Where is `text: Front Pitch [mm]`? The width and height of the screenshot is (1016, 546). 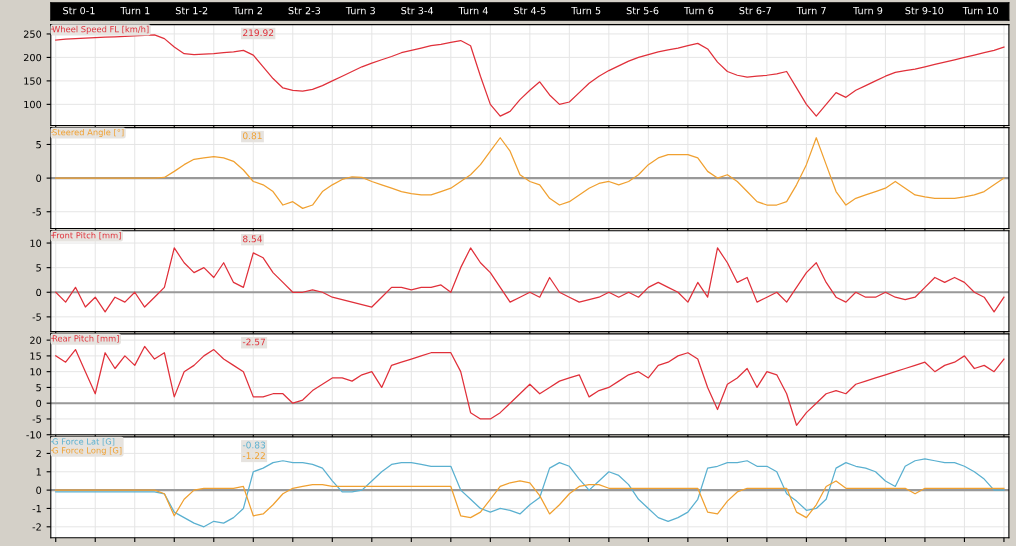
text: Front Pitch [mm] is located at coordinates (86, 235).